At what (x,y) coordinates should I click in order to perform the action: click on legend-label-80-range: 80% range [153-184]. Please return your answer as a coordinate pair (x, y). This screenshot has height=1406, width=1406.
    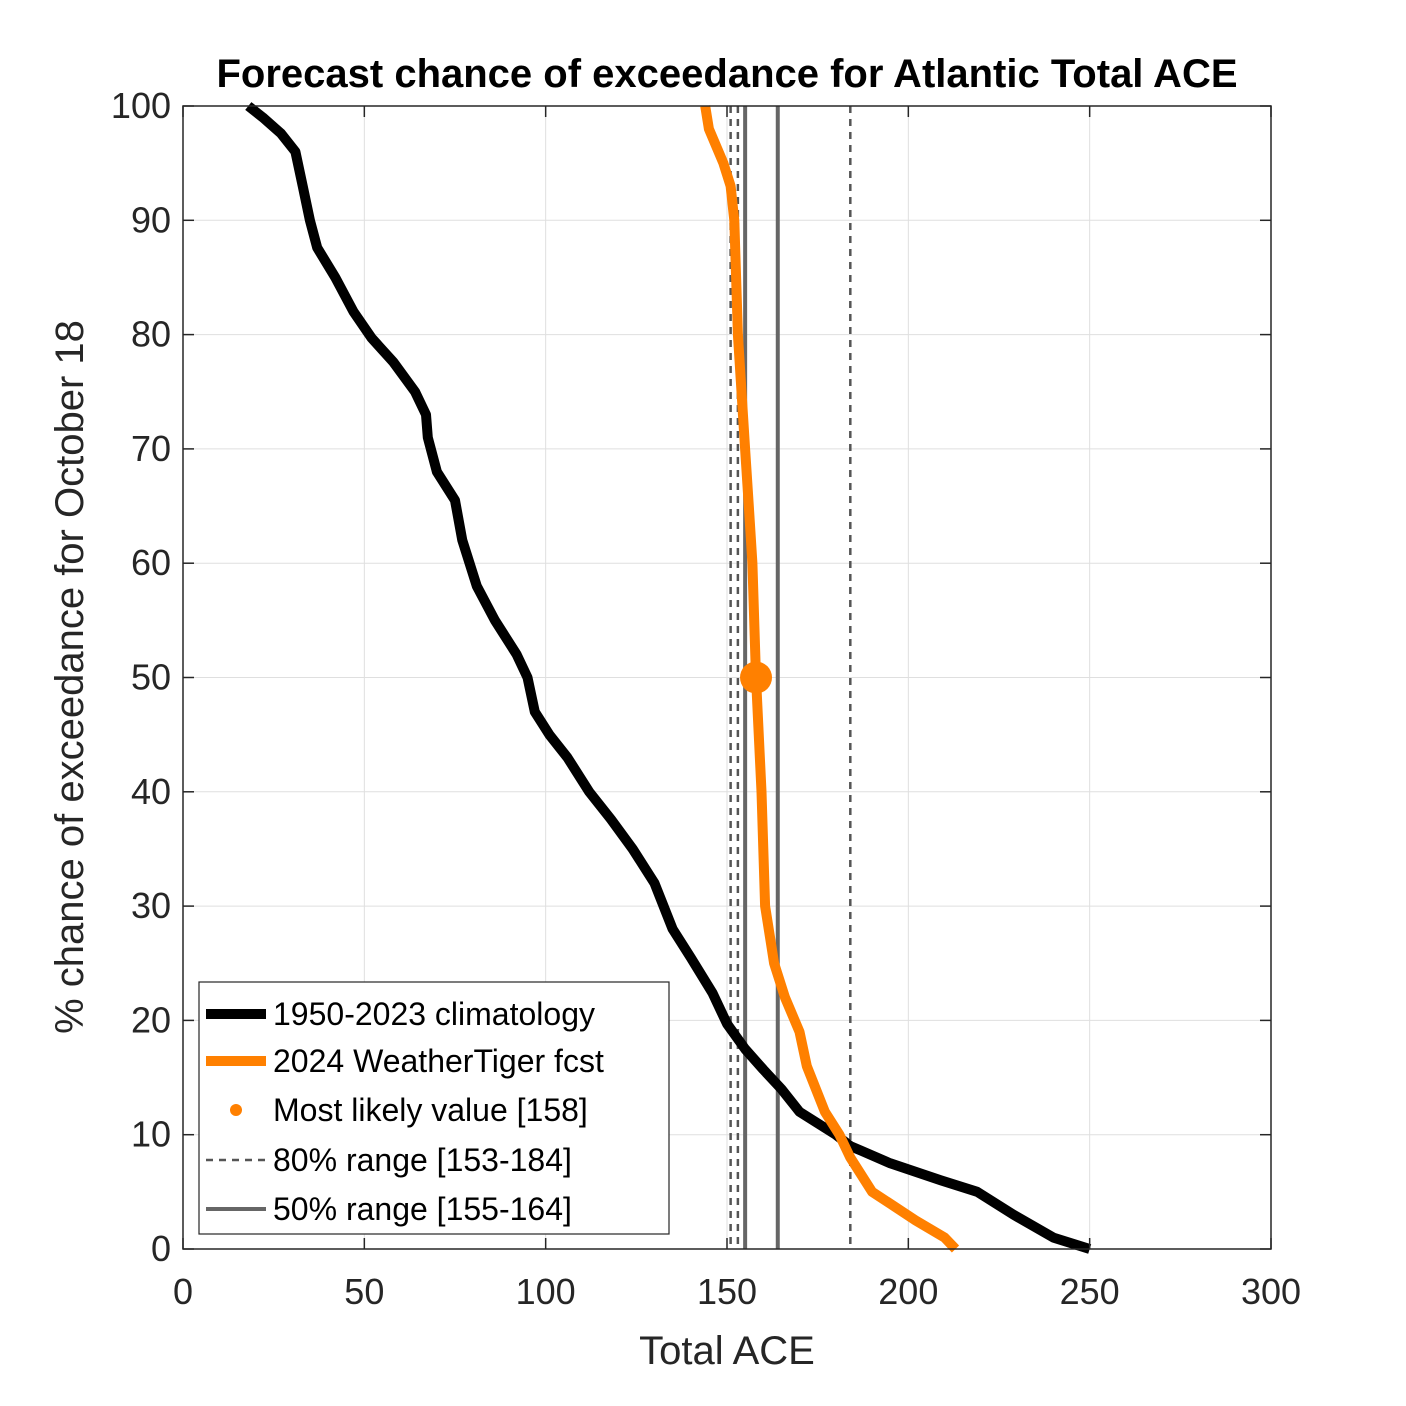
    Looking at the image, I should click on (422, 1160).